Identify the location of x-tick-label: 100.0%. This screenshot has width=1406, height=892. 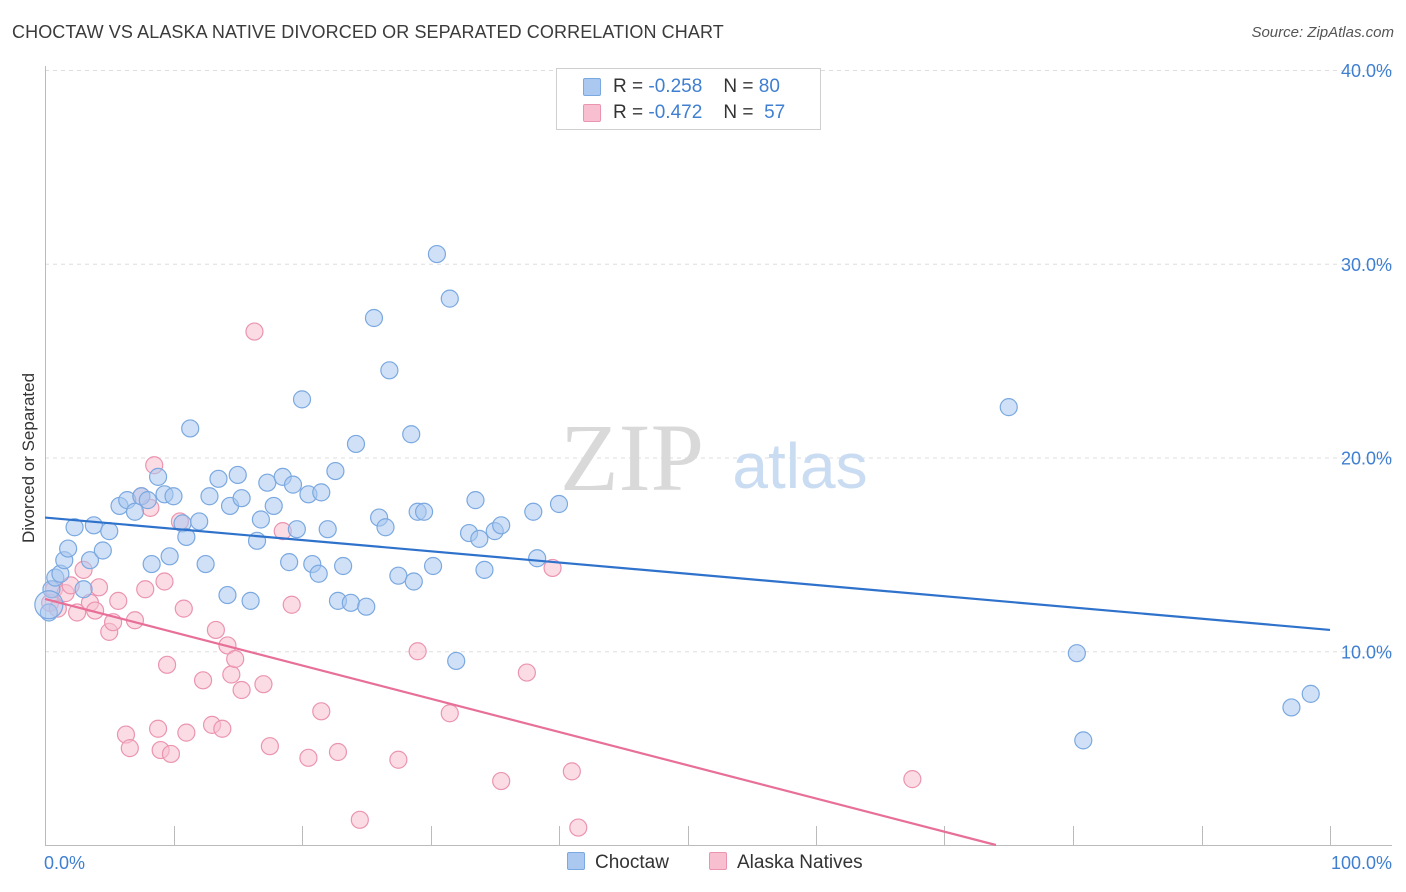
(1361, 863).